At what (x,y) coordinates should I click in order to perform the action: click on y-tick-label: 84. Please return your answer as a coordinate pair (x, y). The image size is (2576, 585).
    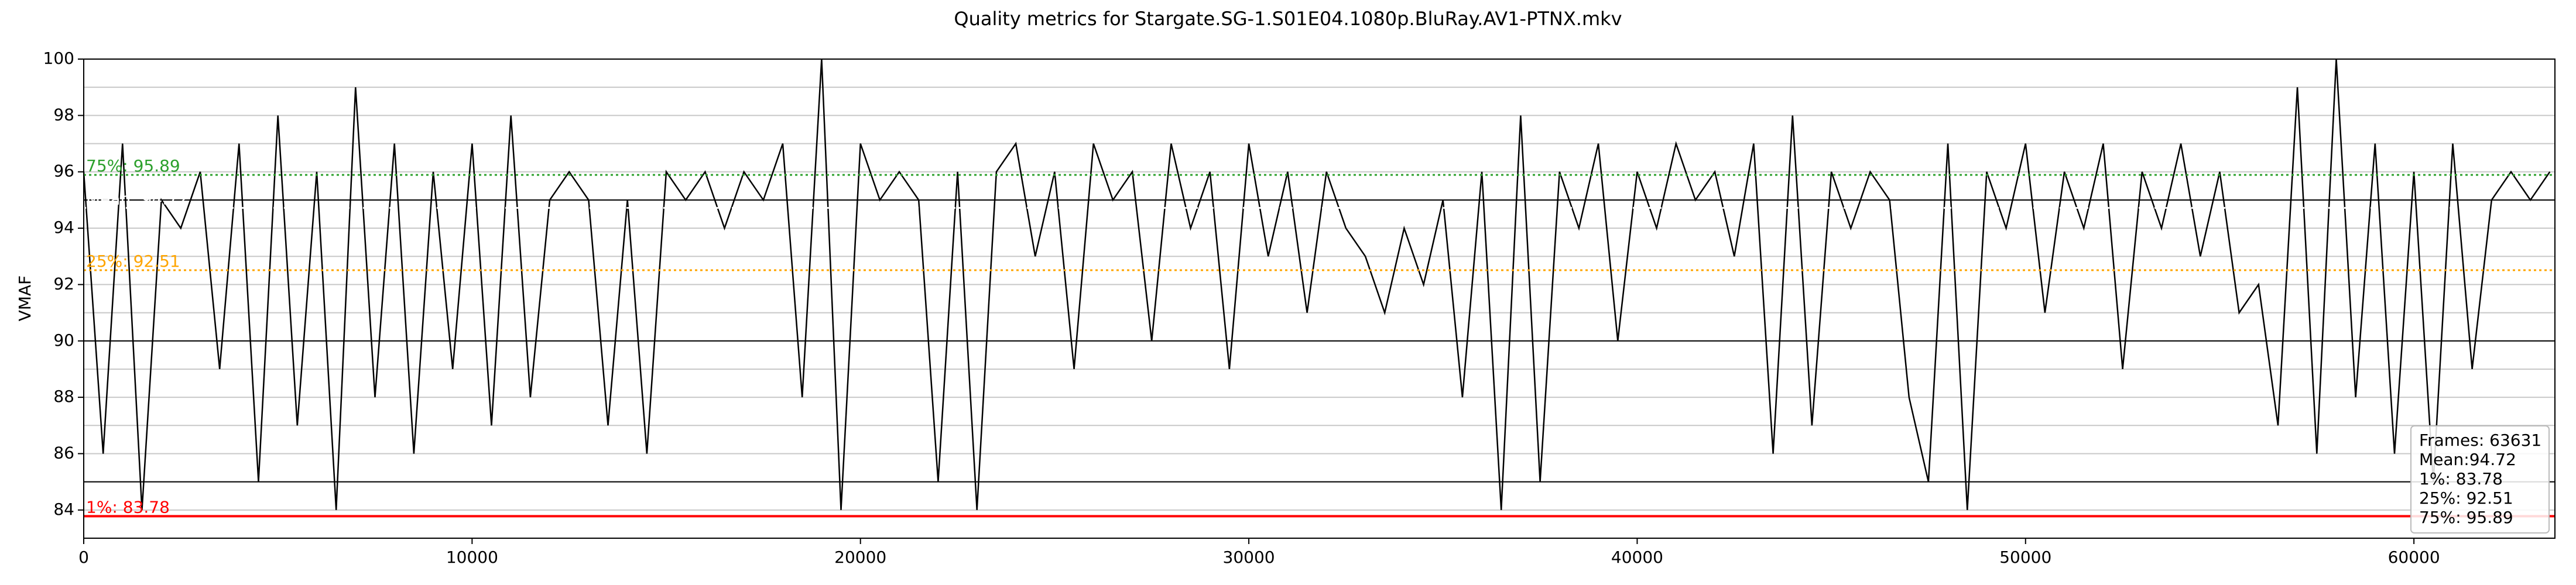
    Looking at the image, I should click on (63, 509).